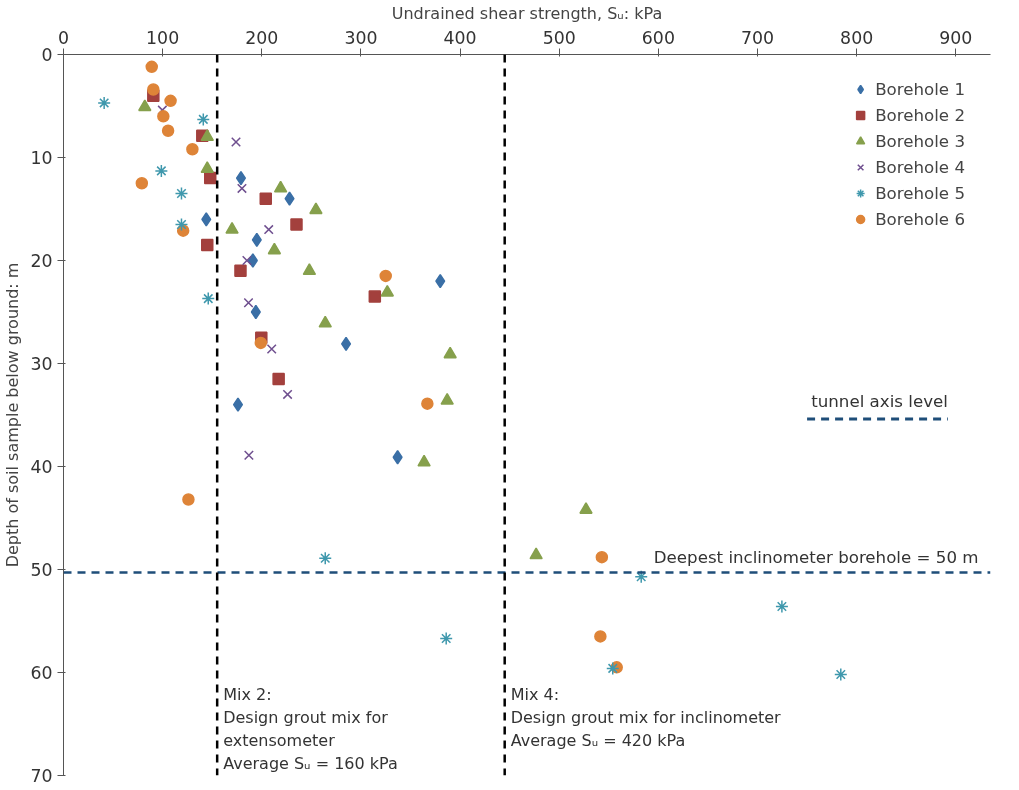 This screenshot has height=790, width=1019. What do you see at coordinates (63, 37) in the screenshot?
I see `x-tick-label: 0` at bounding box center [63, 37].